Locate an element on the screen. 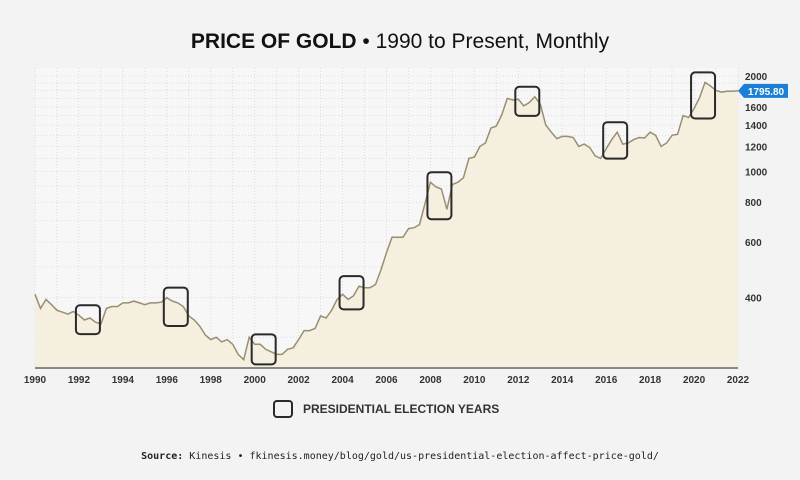  y-tick-label: 1600 is located at coordinates (756, 108).